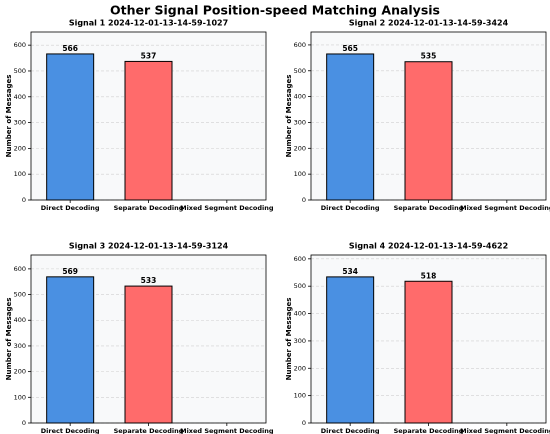 This screenshot has height=434, width=550. I want to click on value-label: 566, so click(70, 48).